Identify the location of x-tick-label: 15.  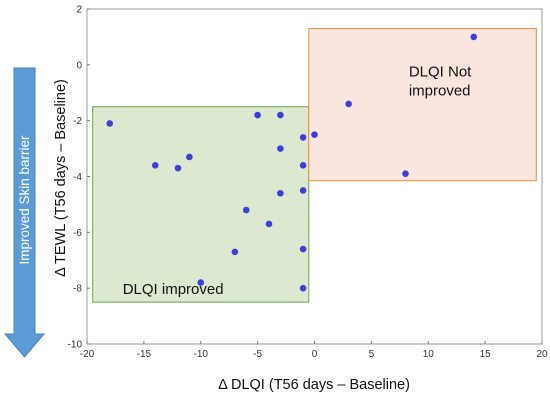
(486, 354).